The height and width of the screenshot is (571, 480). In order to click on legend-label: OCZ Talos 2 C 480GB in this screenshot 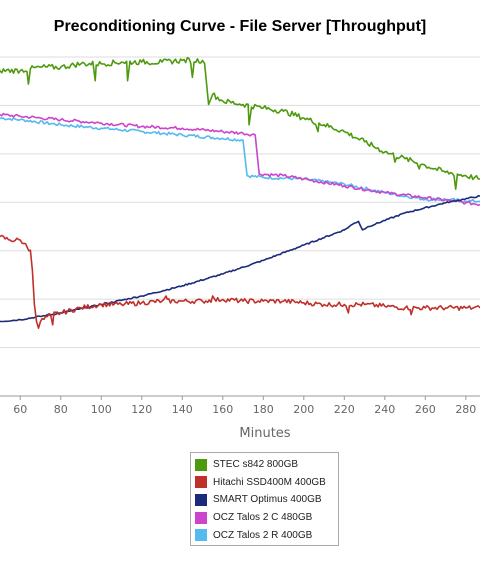, I will do `click(263, 518)`.